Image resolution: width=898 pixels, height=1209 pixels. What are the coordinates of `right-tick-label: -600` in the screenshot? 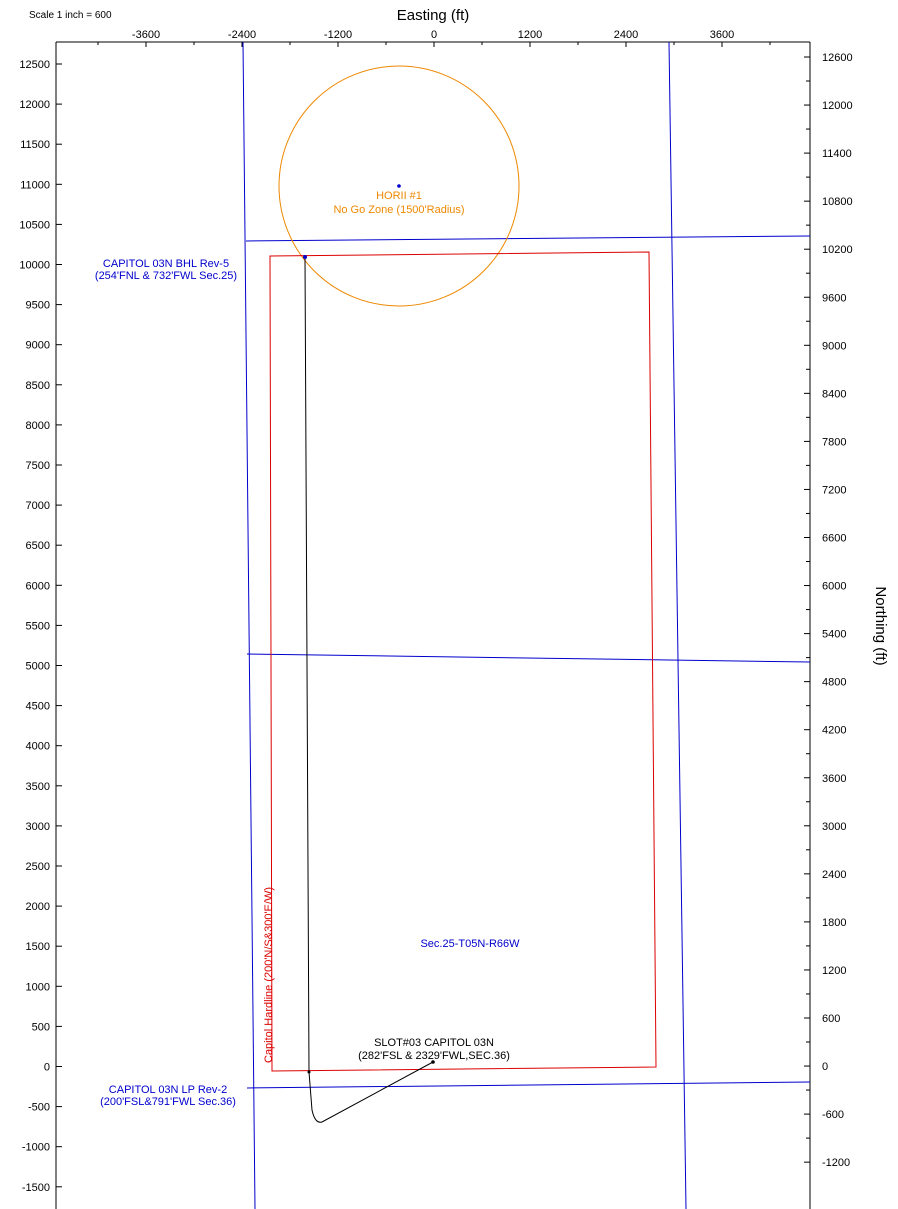 It's located at (833, 1115).